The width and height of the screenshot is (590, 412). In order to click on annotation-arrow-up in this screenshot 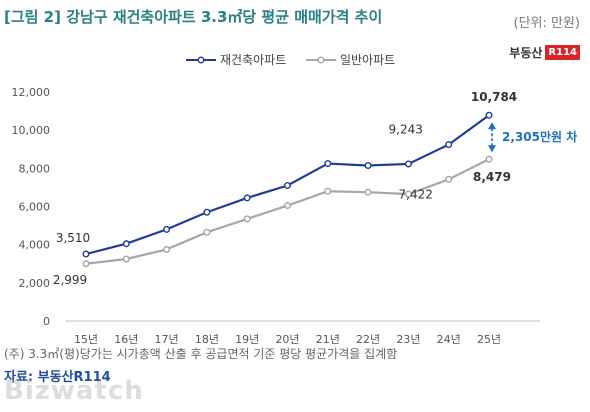, I will do `click(492, 126)`.